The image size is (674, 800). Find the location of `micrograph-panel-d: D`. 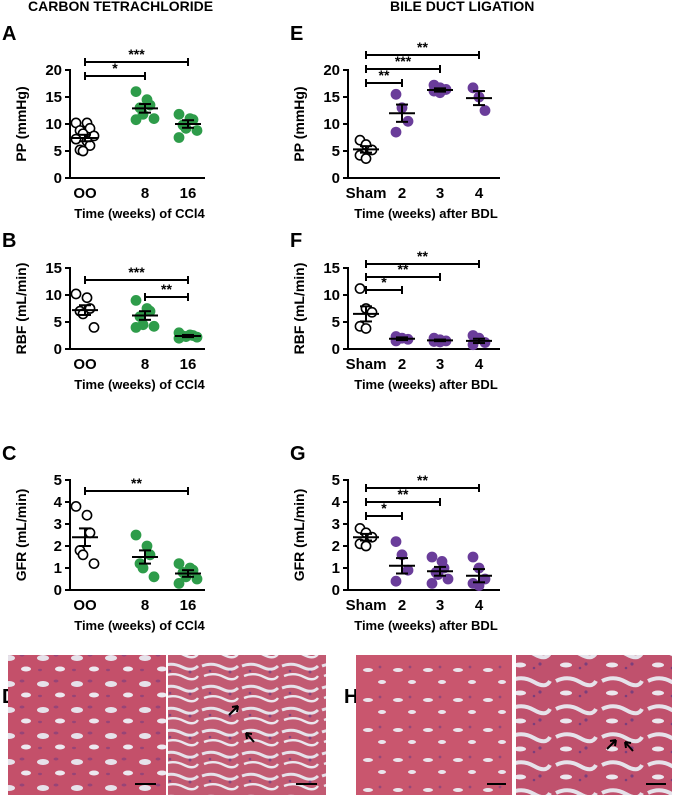

micrograph-panel-d: D is located at coordinates (164, 725).